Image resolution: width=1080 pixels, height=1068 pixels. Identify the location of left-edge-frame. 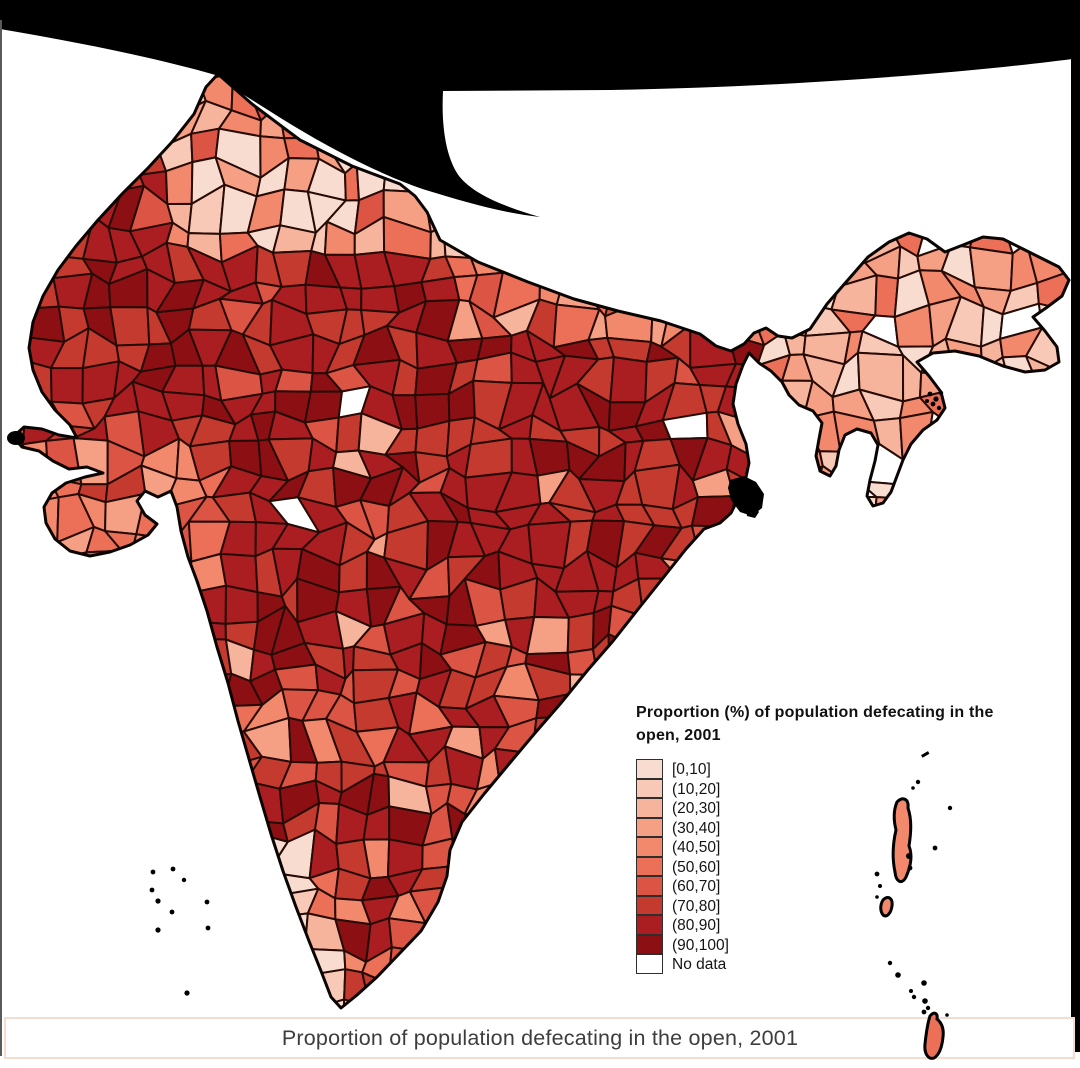
(1, 538).